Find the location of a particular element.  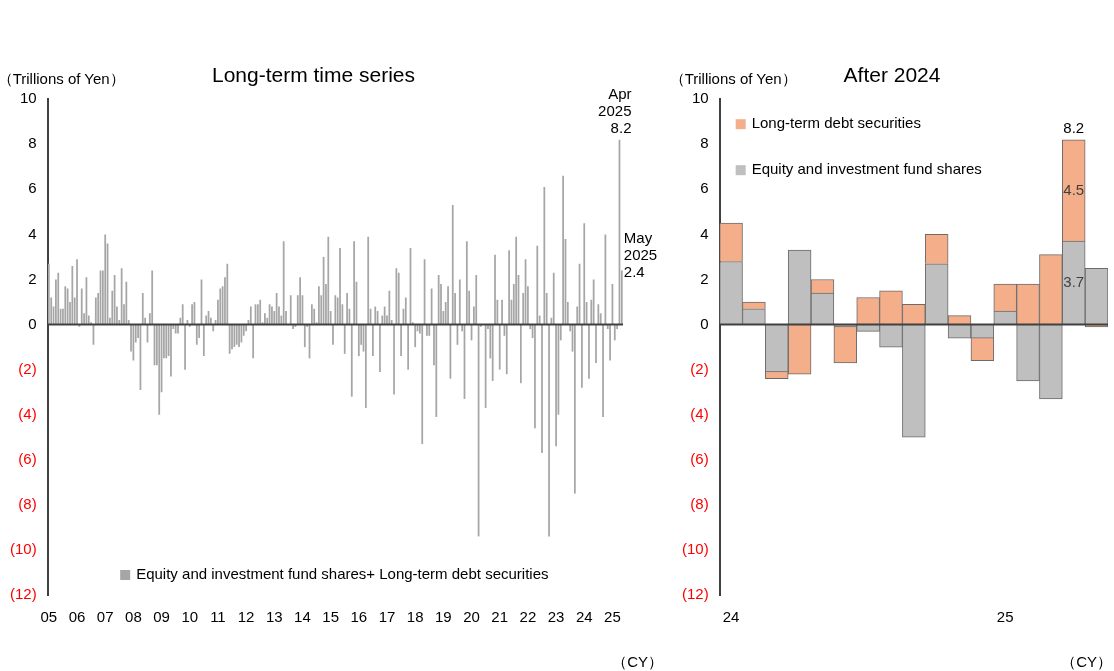

chart-title: After 2024 is located at coordinates (892, 75).